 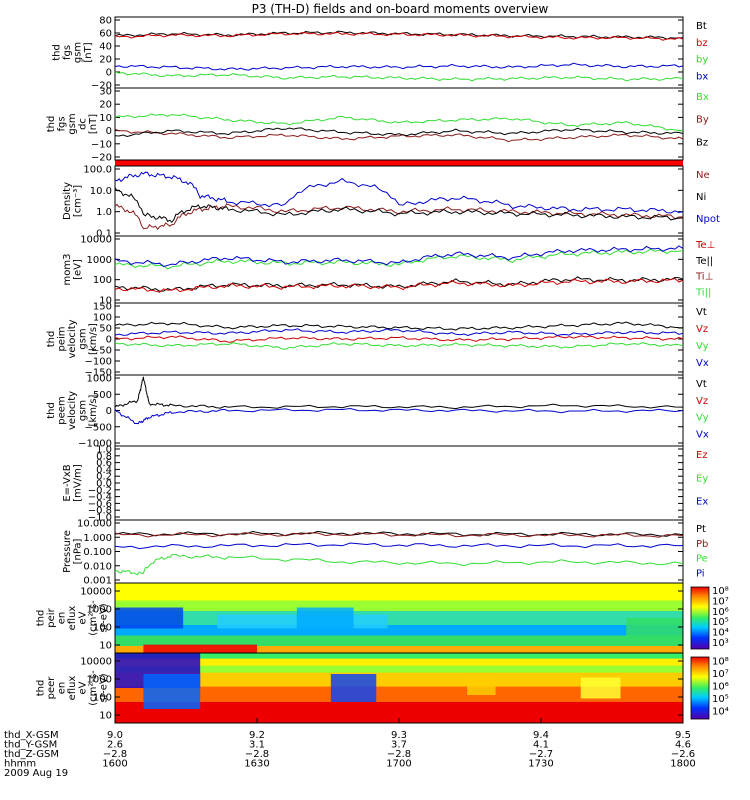 What do you see at coordinates (257, 754) in the screenshot?
I see `x-tick-label: −2.8` at bounding box center [257, 754].